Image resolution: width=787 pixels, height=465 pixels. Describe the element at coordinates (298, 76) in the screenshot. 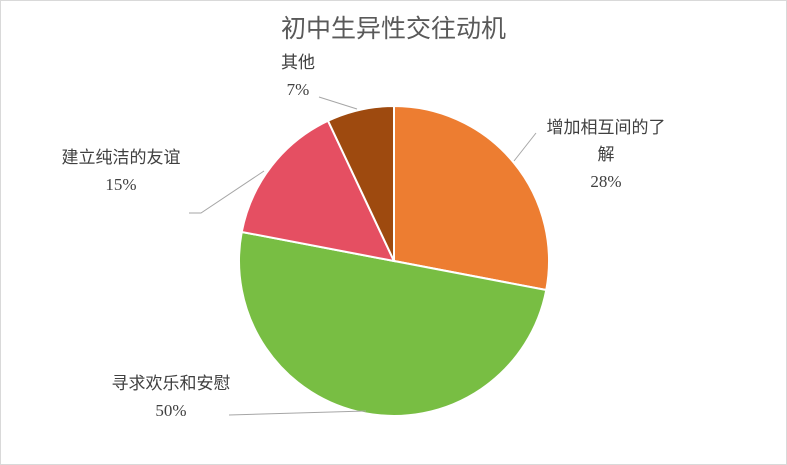

I see `data-label: 其他 7%` at that location.